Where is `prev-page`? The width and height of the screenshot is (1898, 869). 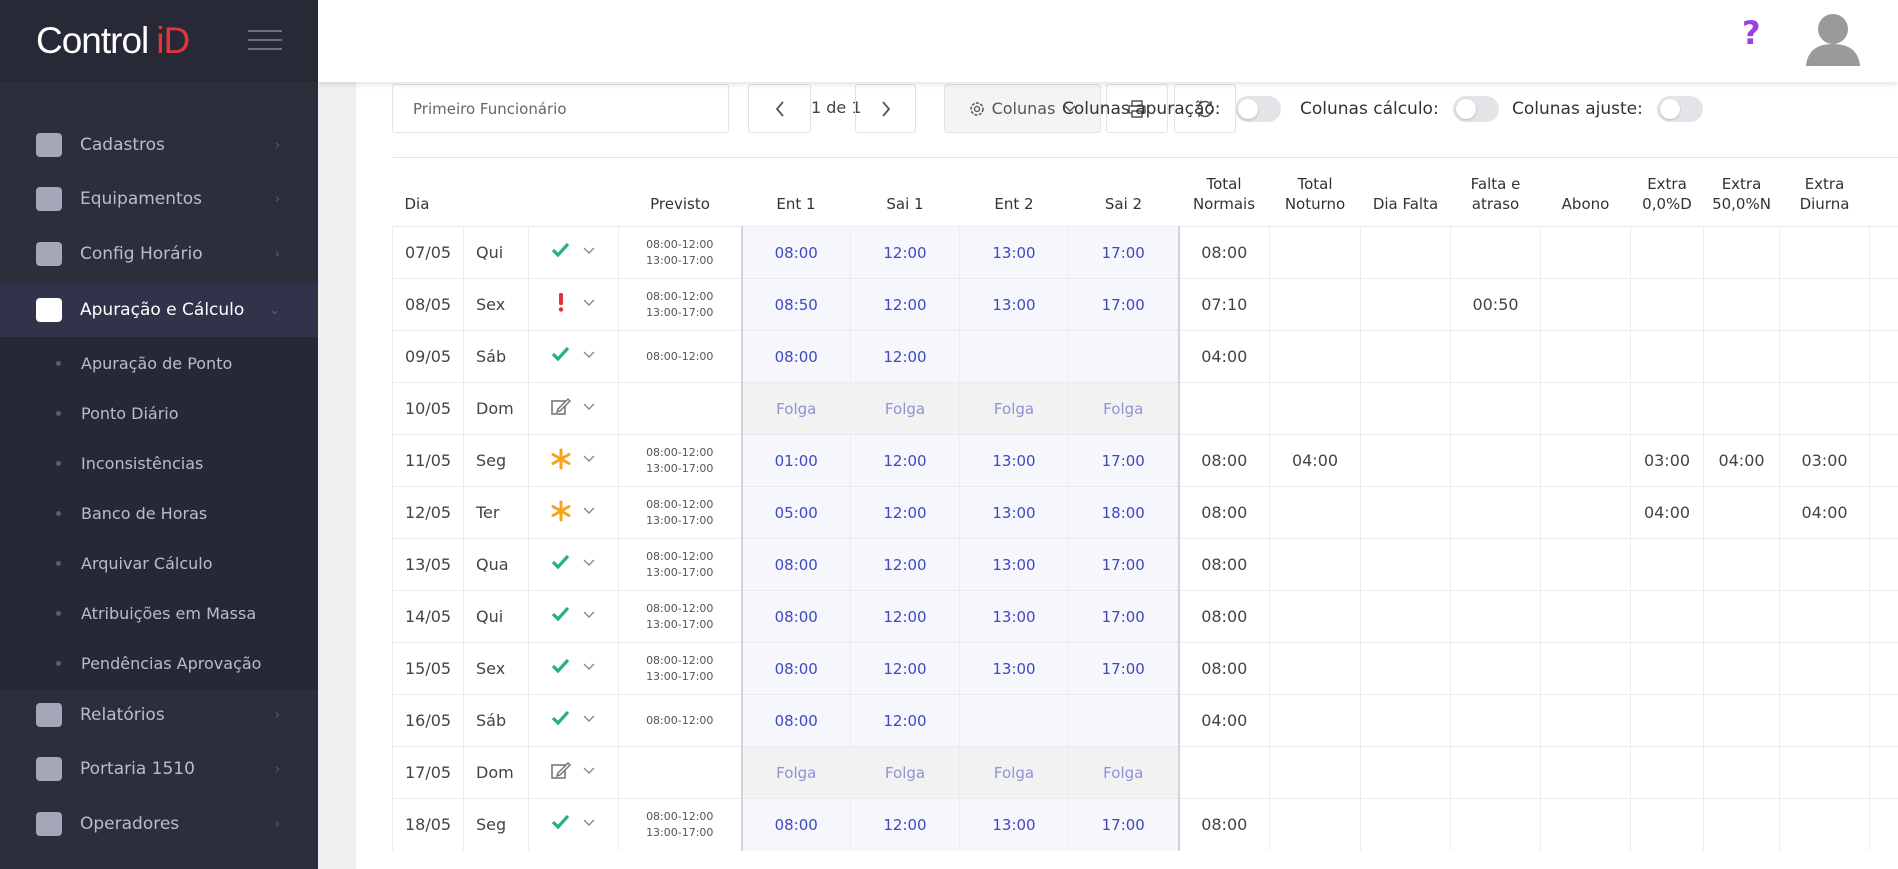 prev-page is located at coordinates (779, 108).